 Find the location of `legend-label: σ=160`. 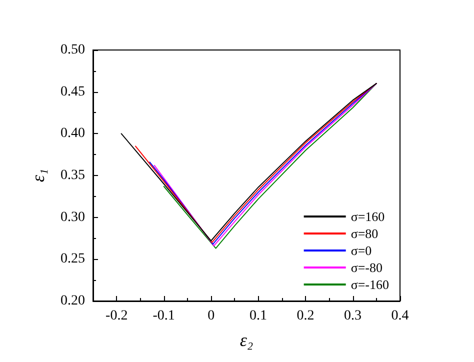

legend-label: σ=160 is located at coordinates (367, 216).